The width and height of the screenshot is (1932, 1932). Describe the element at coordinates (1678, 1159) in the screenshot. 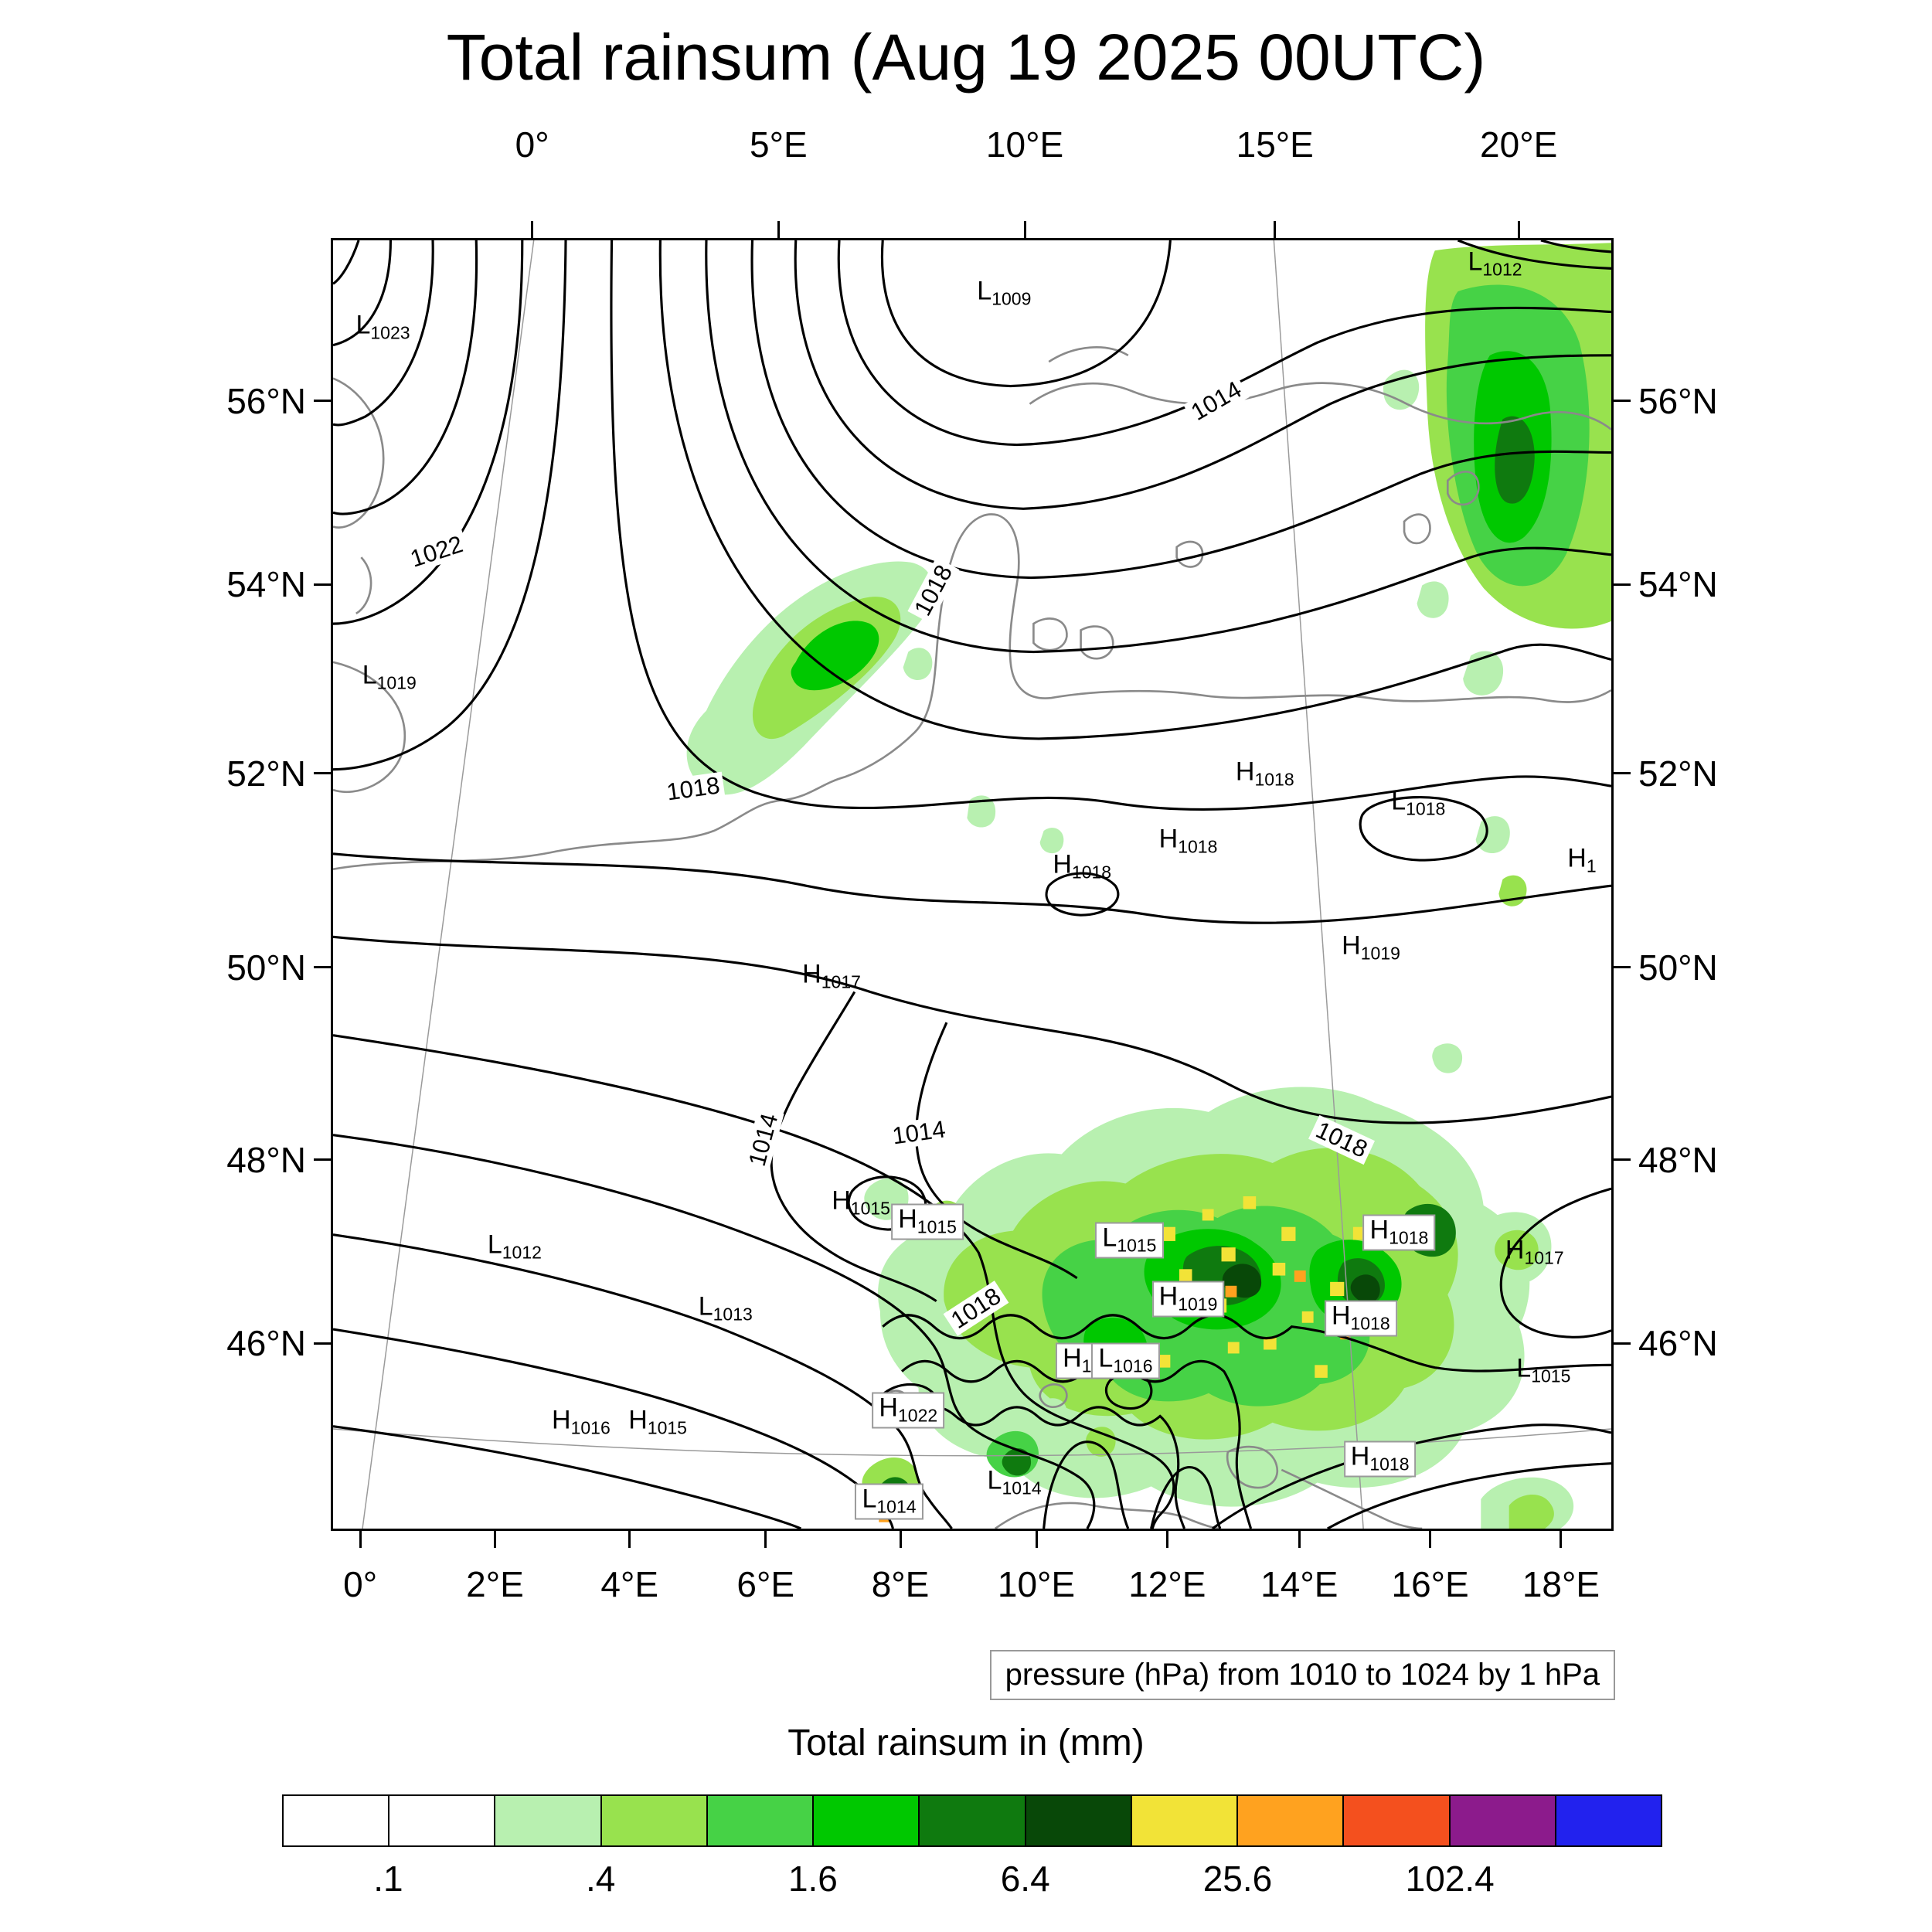

I see `axis-label-right: 48°N` at that location.